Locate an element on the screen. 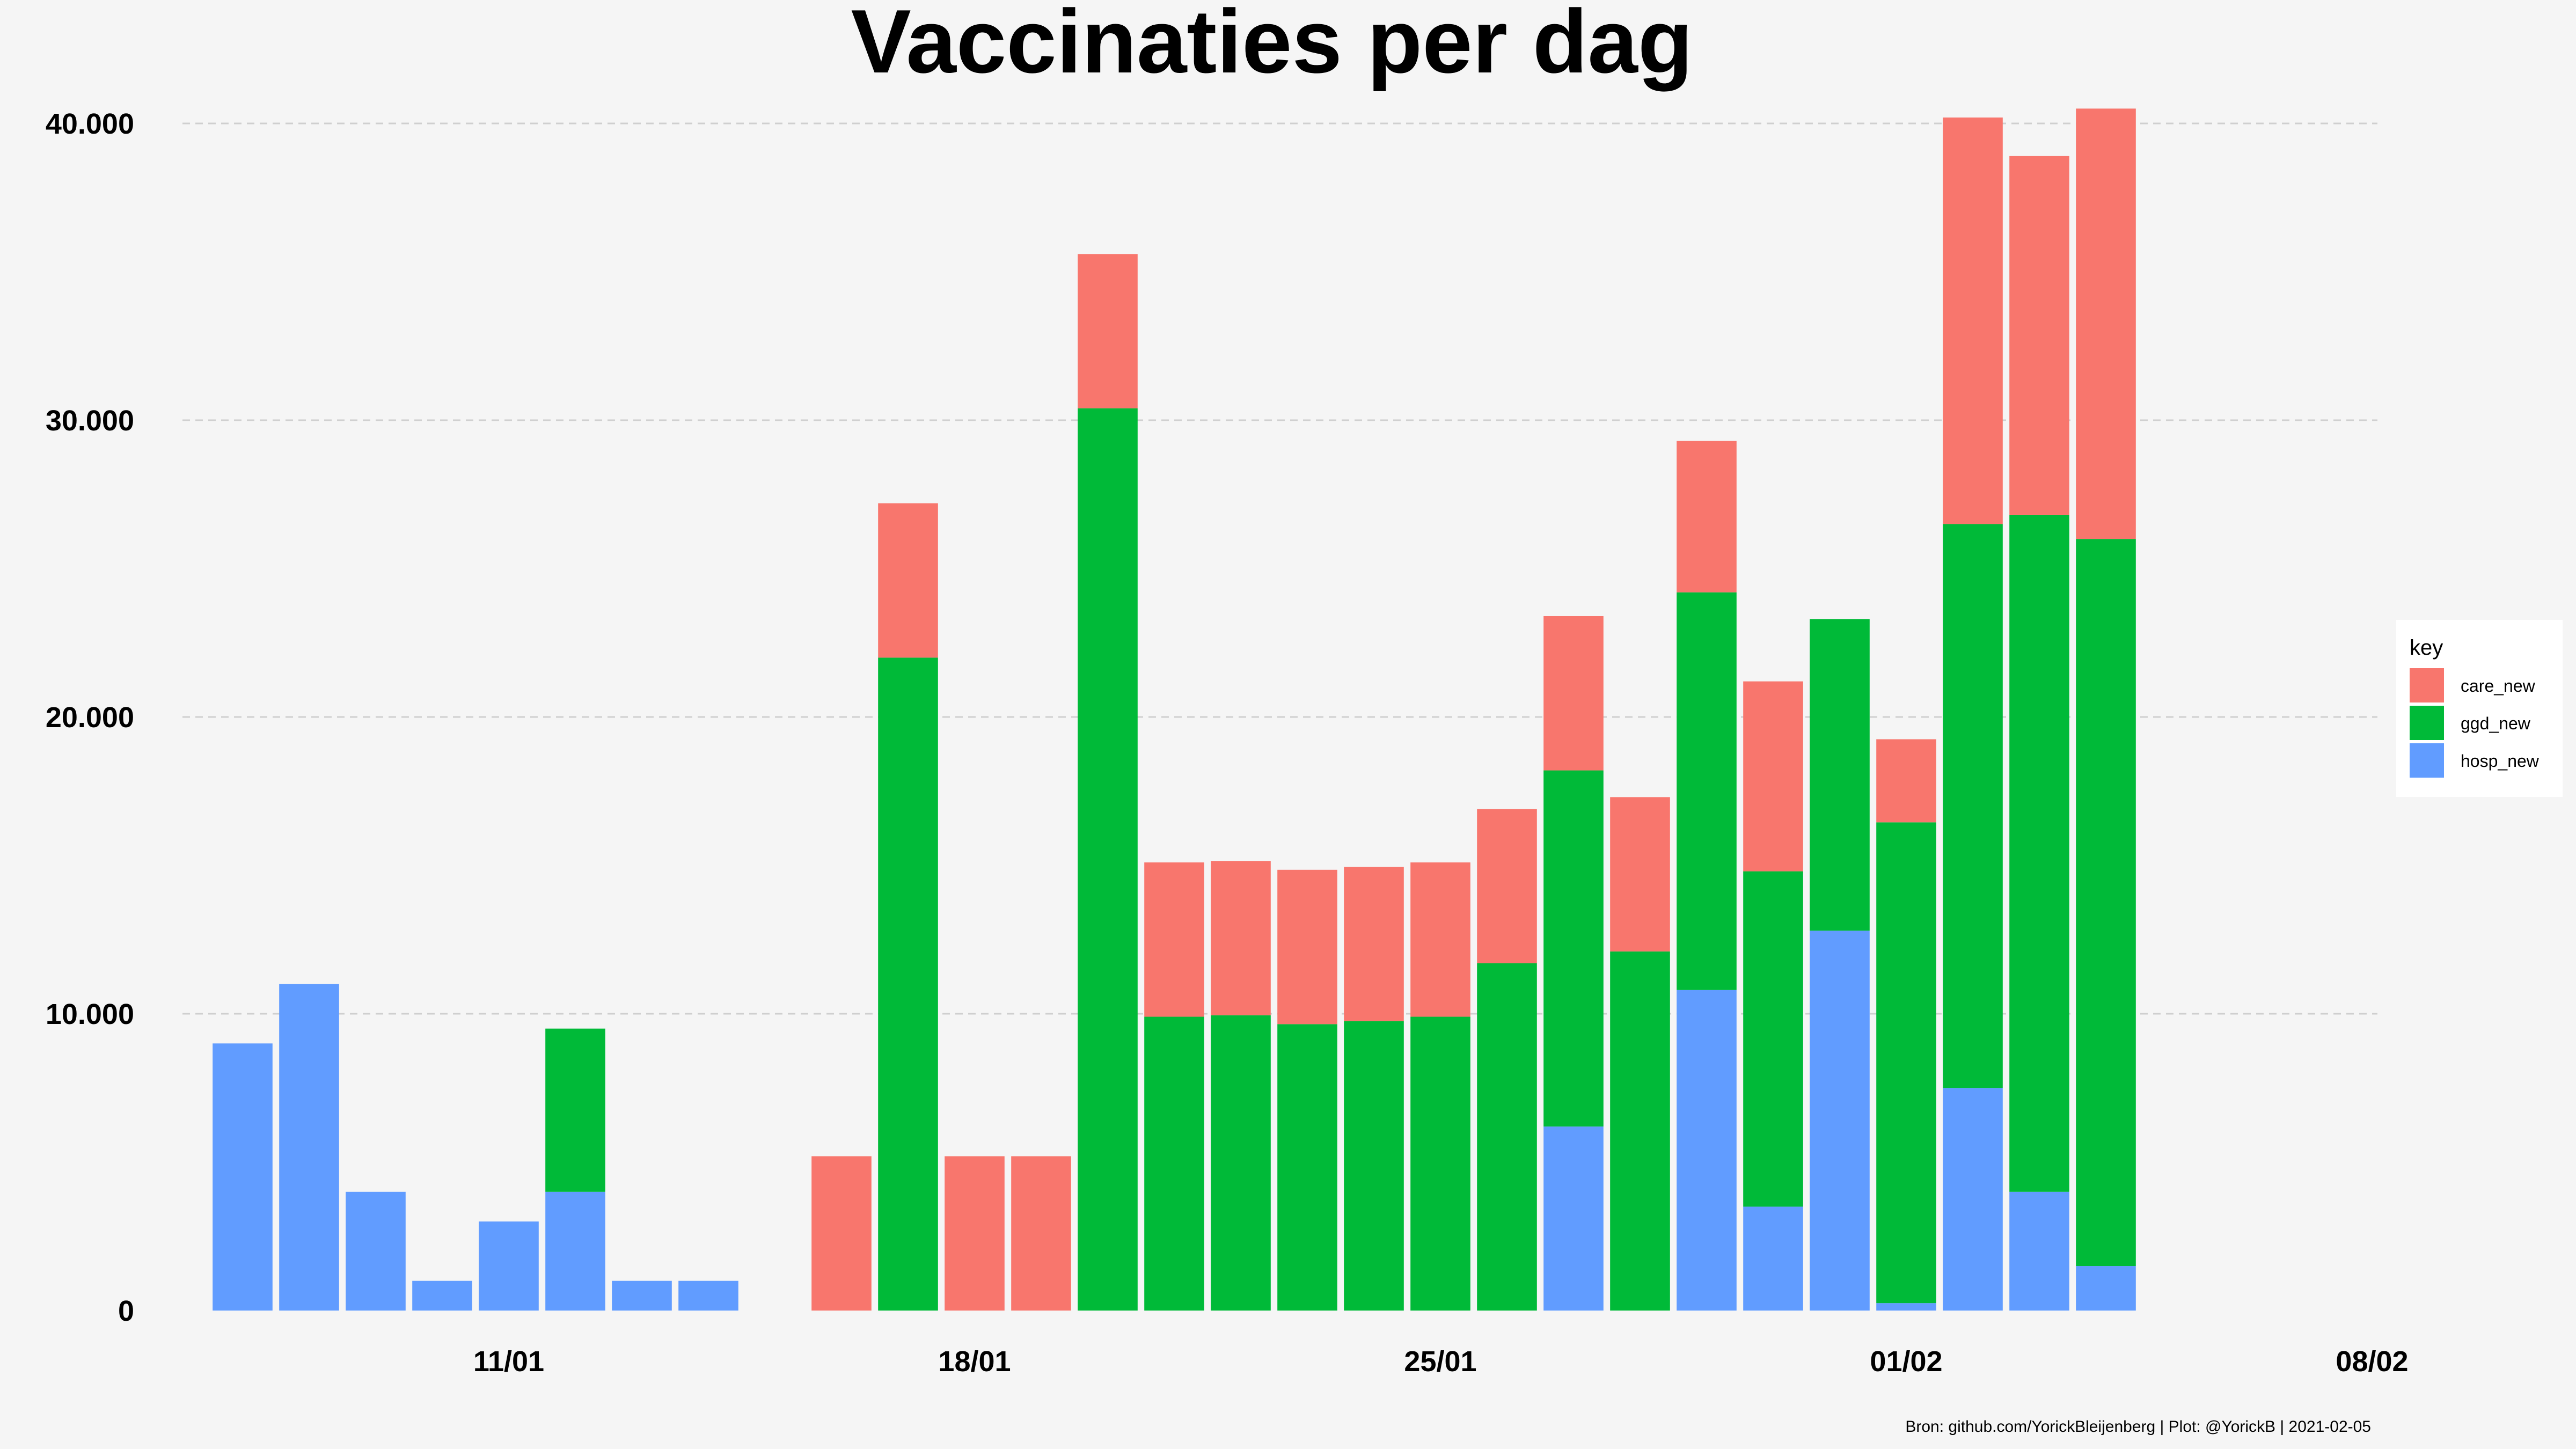 The height and width of the screenshot is (1449, 2576). y-axis: 0 10.000 20.000 30.000 40.000 is located at coordinates (90, 717).